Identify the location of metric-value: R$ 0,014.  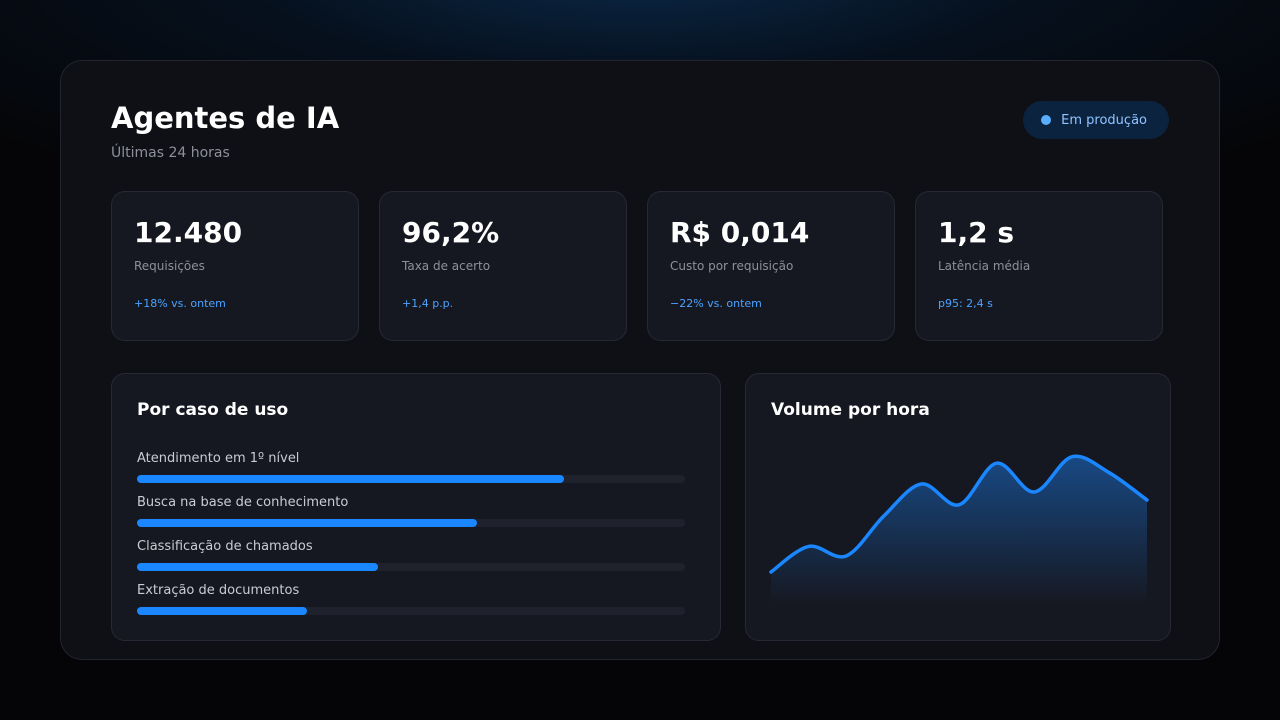
(740, 232).